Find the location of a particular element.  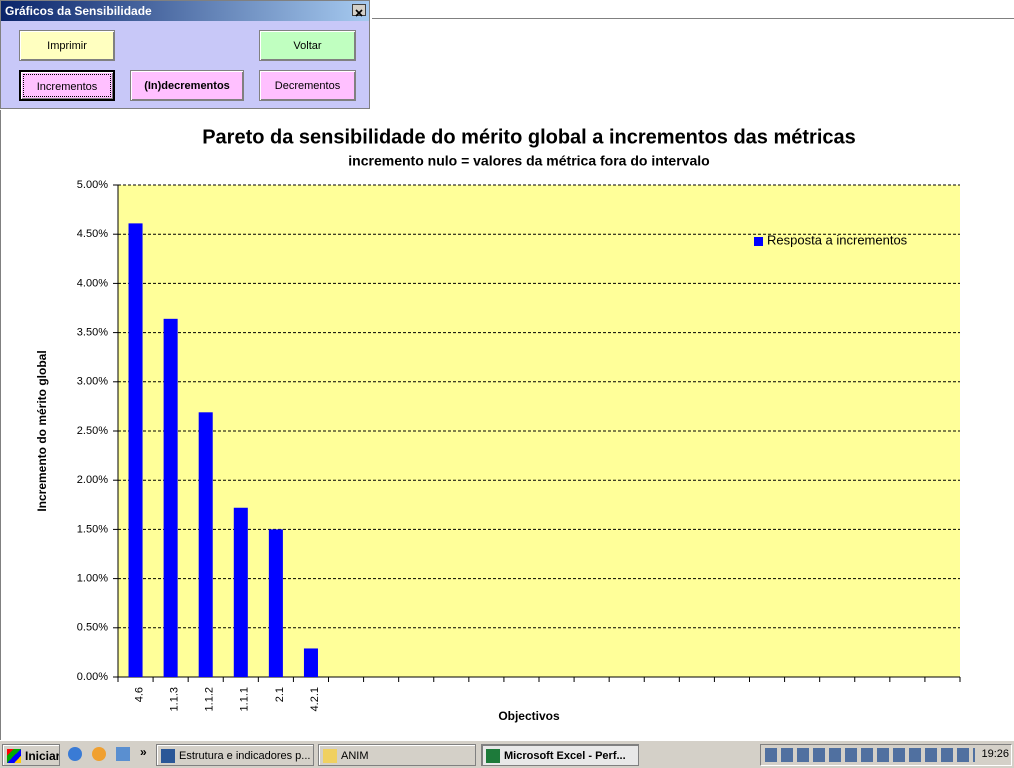

tray-icons is located at coordinates (870, 755).